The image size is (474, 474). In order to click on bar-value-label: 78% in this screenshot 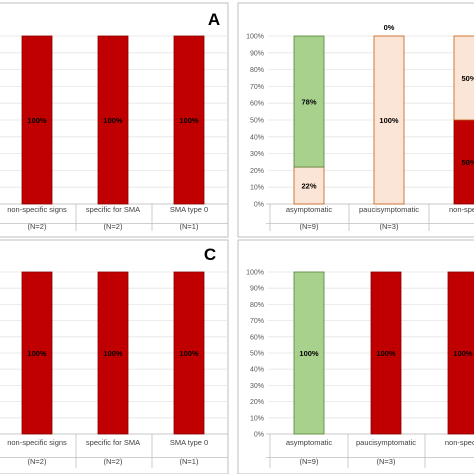, I will do `click(308, 102)`.